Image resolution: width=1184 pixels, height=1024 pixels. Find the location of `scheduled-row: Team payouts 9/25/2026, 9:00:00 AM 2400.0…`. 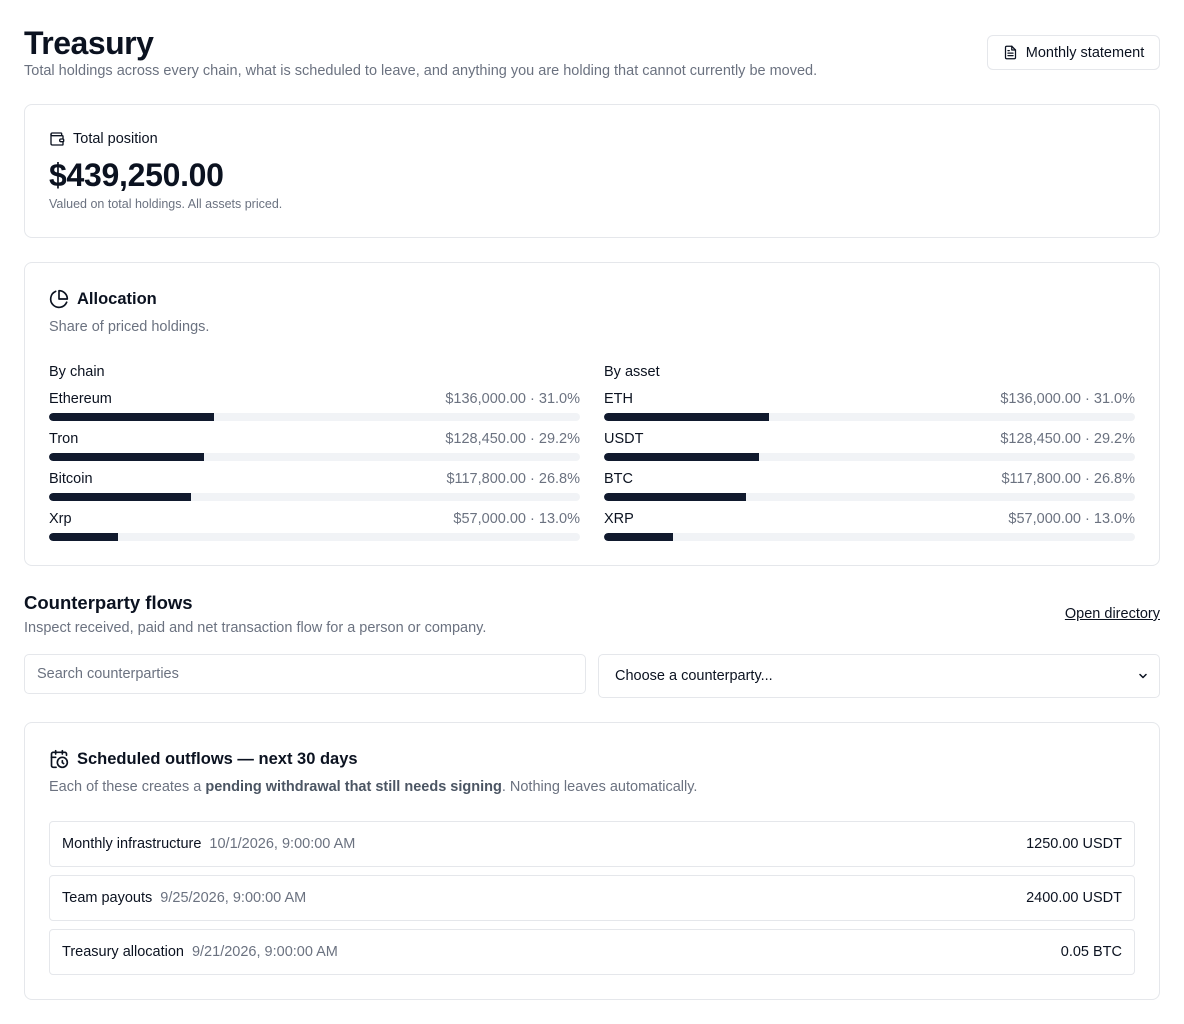

scheduled-row: Team payouts 9/25/2026, 9:00:00 AM 2400.0… is located at coordinates (592, 898).